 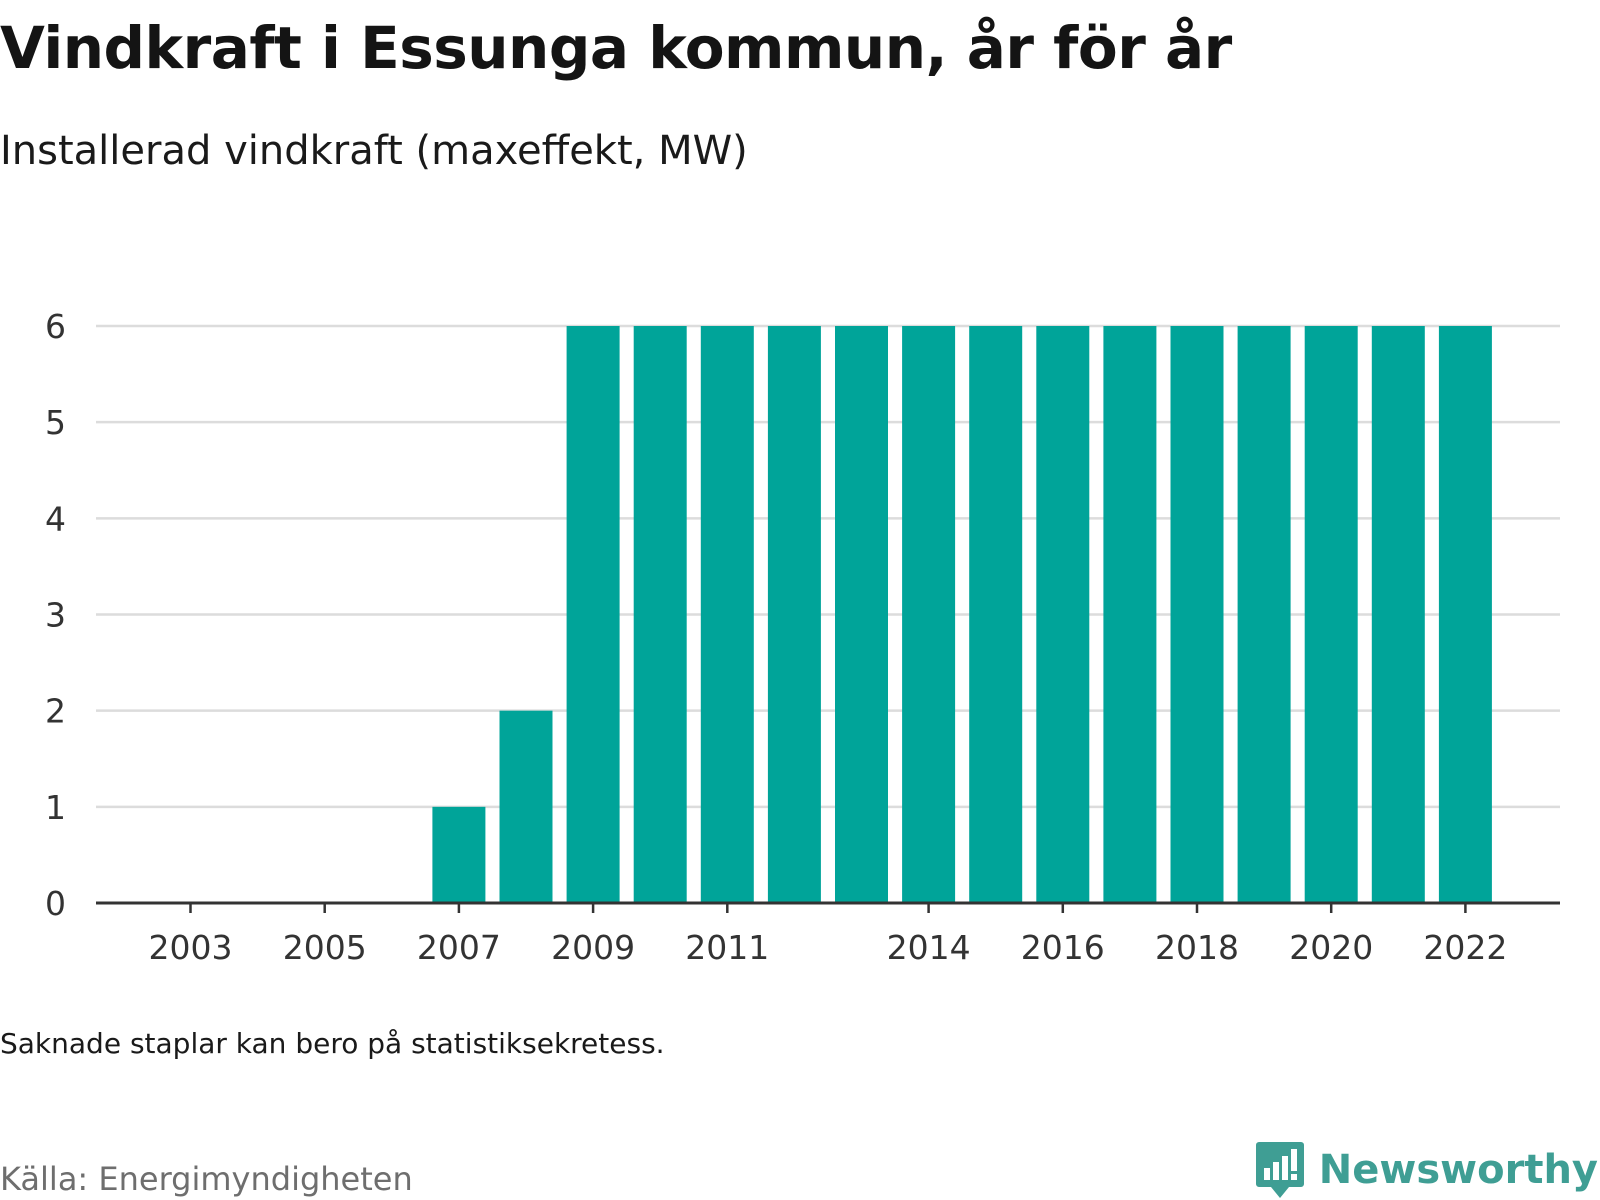 I want to click on bar-chart-speech-icon, so click(x=1279, y=1170).